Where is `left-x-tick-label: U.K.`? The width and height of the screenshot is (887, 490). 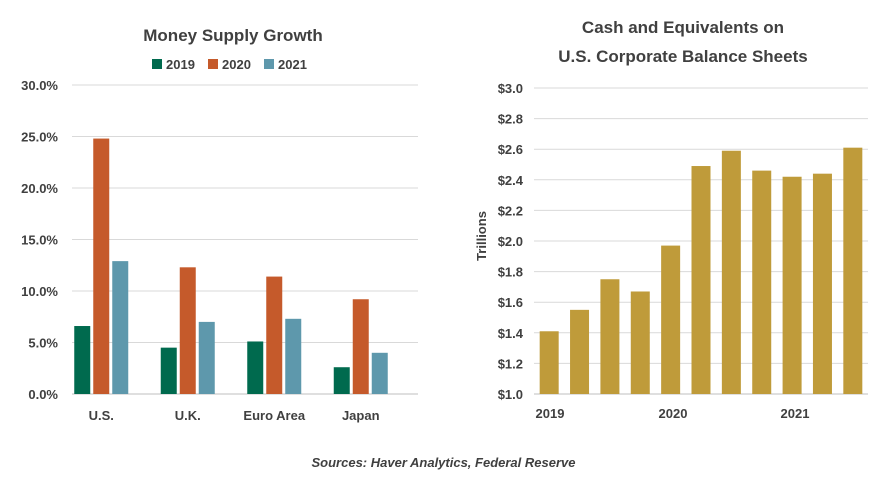 left-x-tick-label: U.K. is located at coordinates (188, 415).